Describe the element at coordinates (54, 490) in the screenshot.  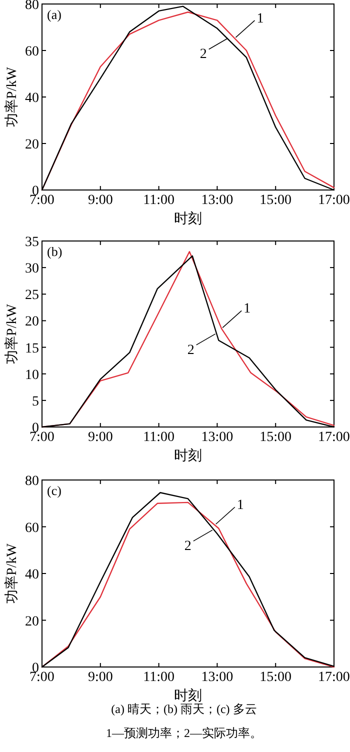
I see `annotation: (c)` at that location.